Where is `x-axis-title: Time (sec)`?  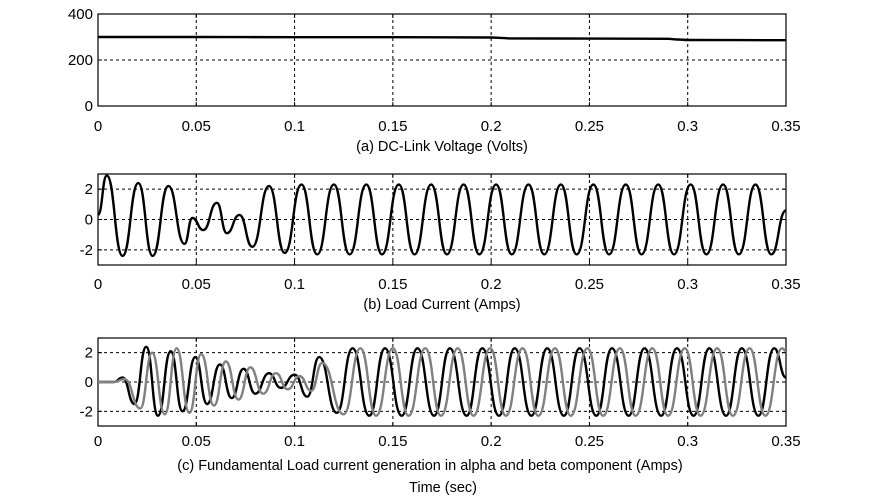 x-axis-title: Time (sec) is located at coordinates (443, 488).